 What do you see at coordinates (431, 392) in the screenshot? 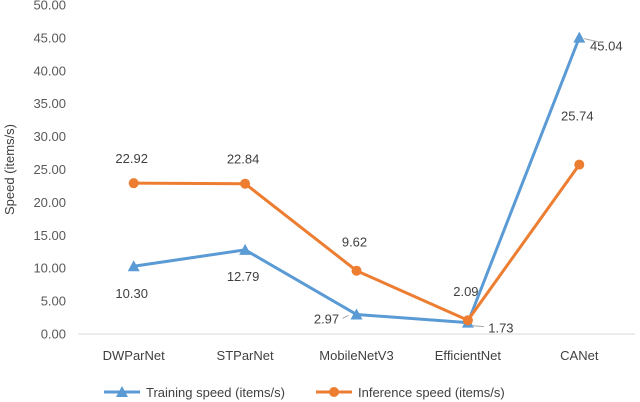
I see `legend-label: Inference speed (items/s)` at bounding box center [431, 392].